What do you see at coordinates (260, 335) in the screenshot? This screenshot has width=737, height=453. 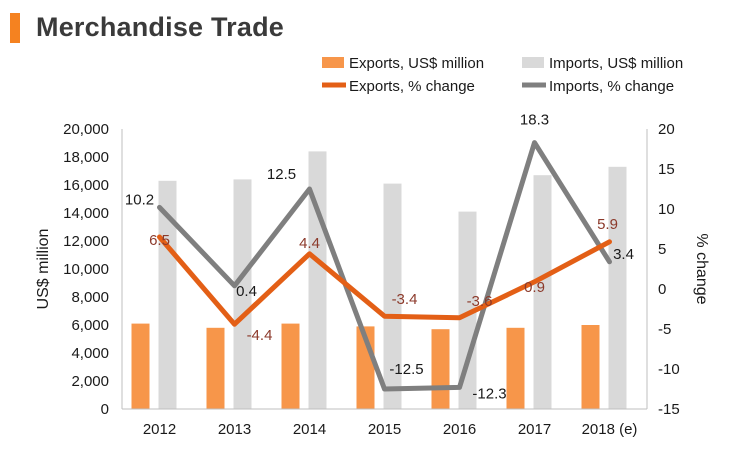 I see `data-label-exports-change: -4.4` at bounding box center [260, 335].